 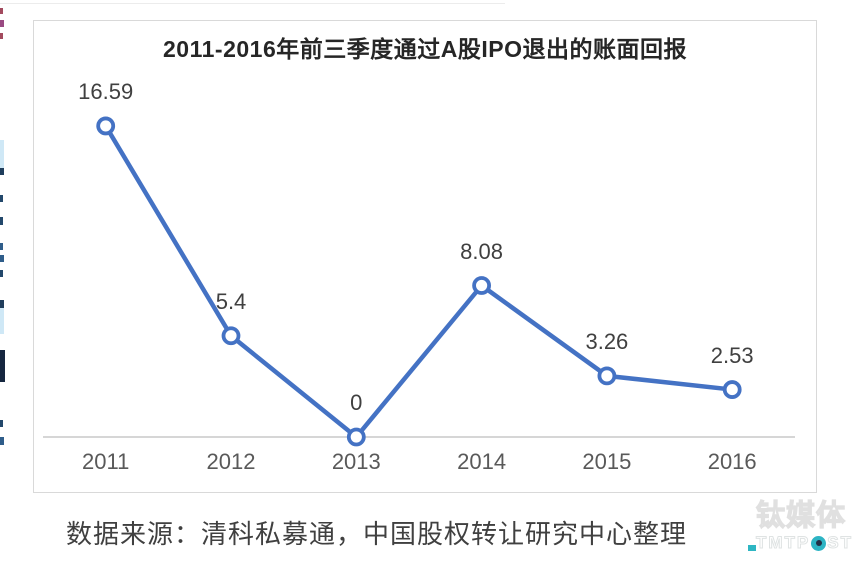 I want to click on source-note: 数据来源：清科私募通，中国股权转让研究中心整理, so click(x=377, y=534).